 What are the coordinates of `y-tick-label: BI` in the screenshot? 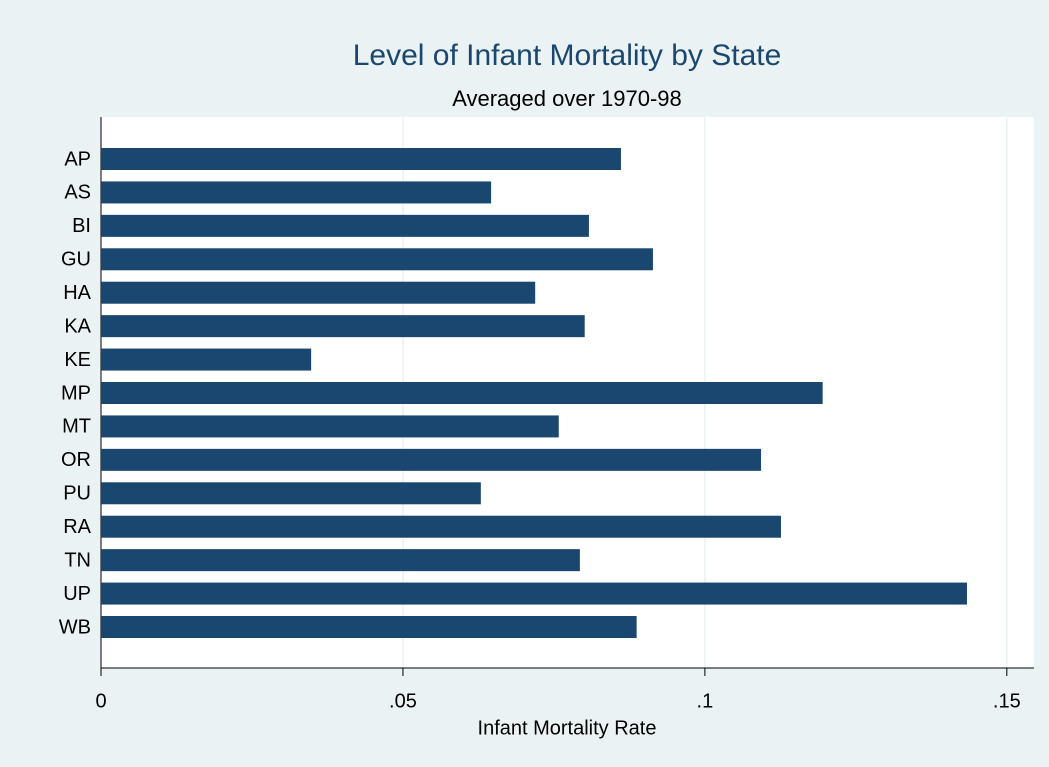 It's located at (81, 226).